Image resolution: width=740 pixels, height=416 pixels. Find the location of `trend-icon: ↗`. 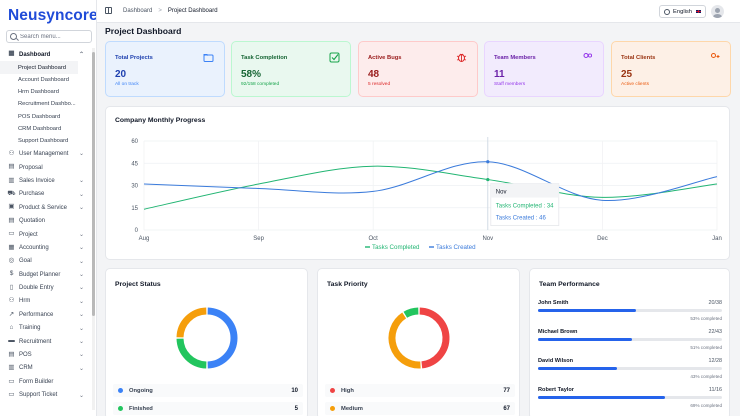

trend-icon: ↗ is located at coordinates (11, 314).